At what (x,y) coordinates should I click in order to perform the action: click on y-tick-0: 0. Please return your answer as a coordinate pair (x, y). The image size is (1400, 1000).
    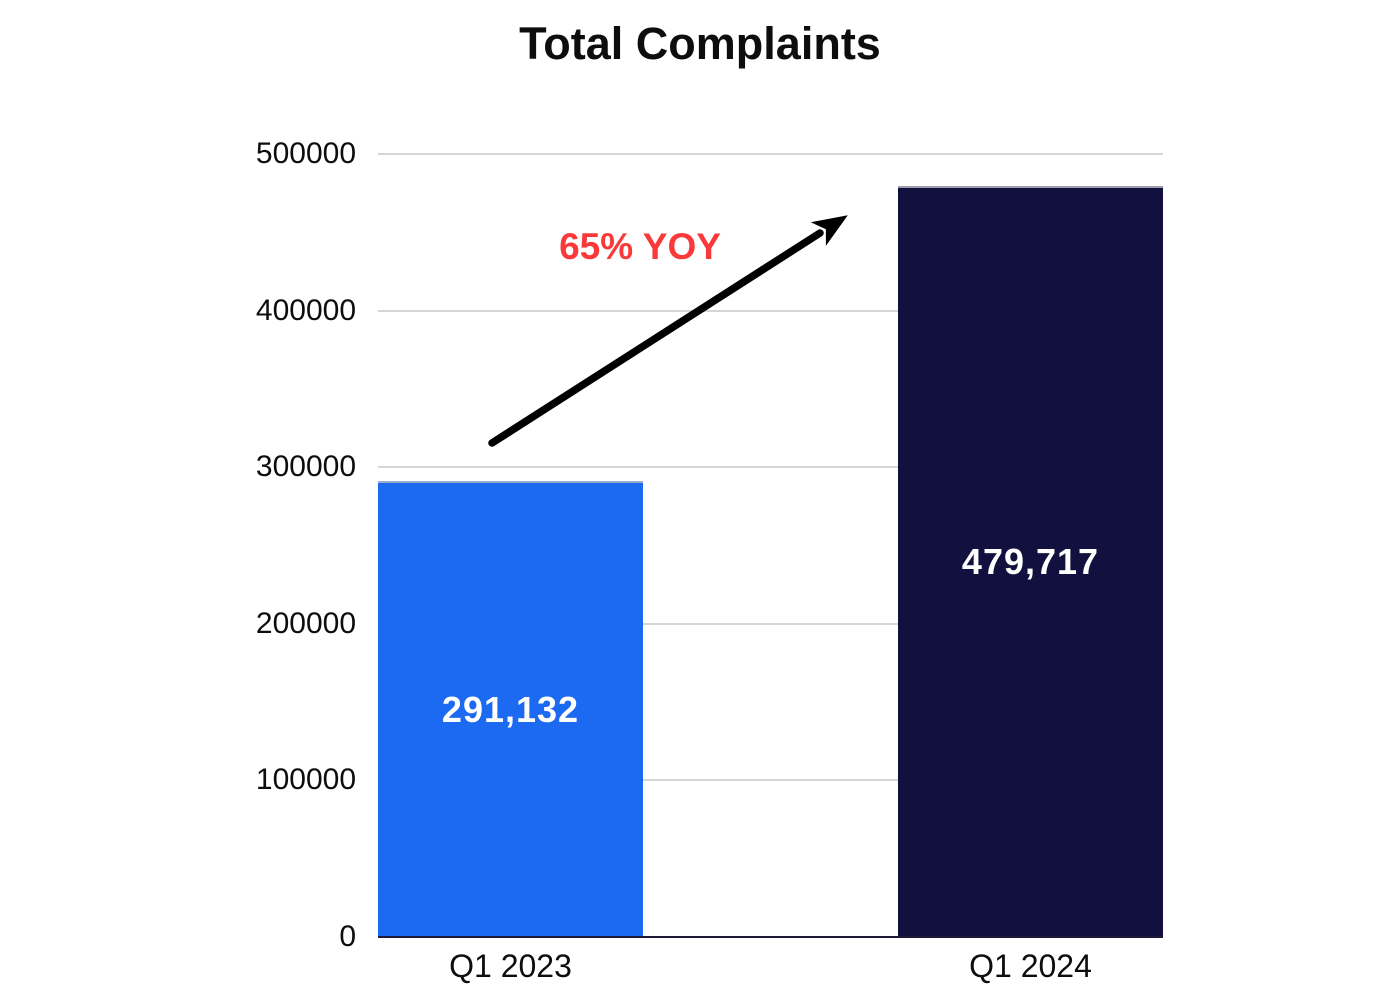
    Looking at the image, I should click on (347, 936).